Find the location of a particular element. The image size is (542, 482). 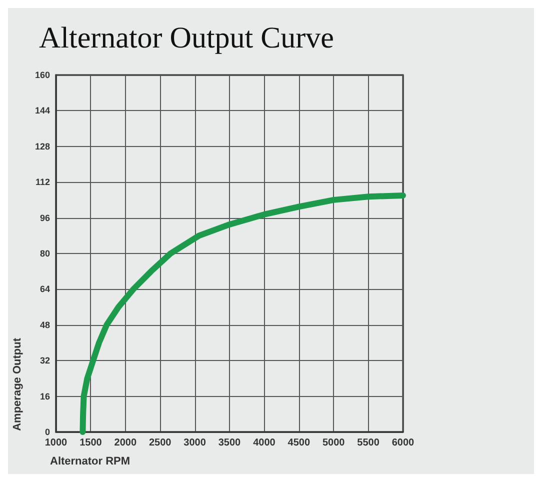

x-tick-label: 5000 is located at coordinates (334, 443).